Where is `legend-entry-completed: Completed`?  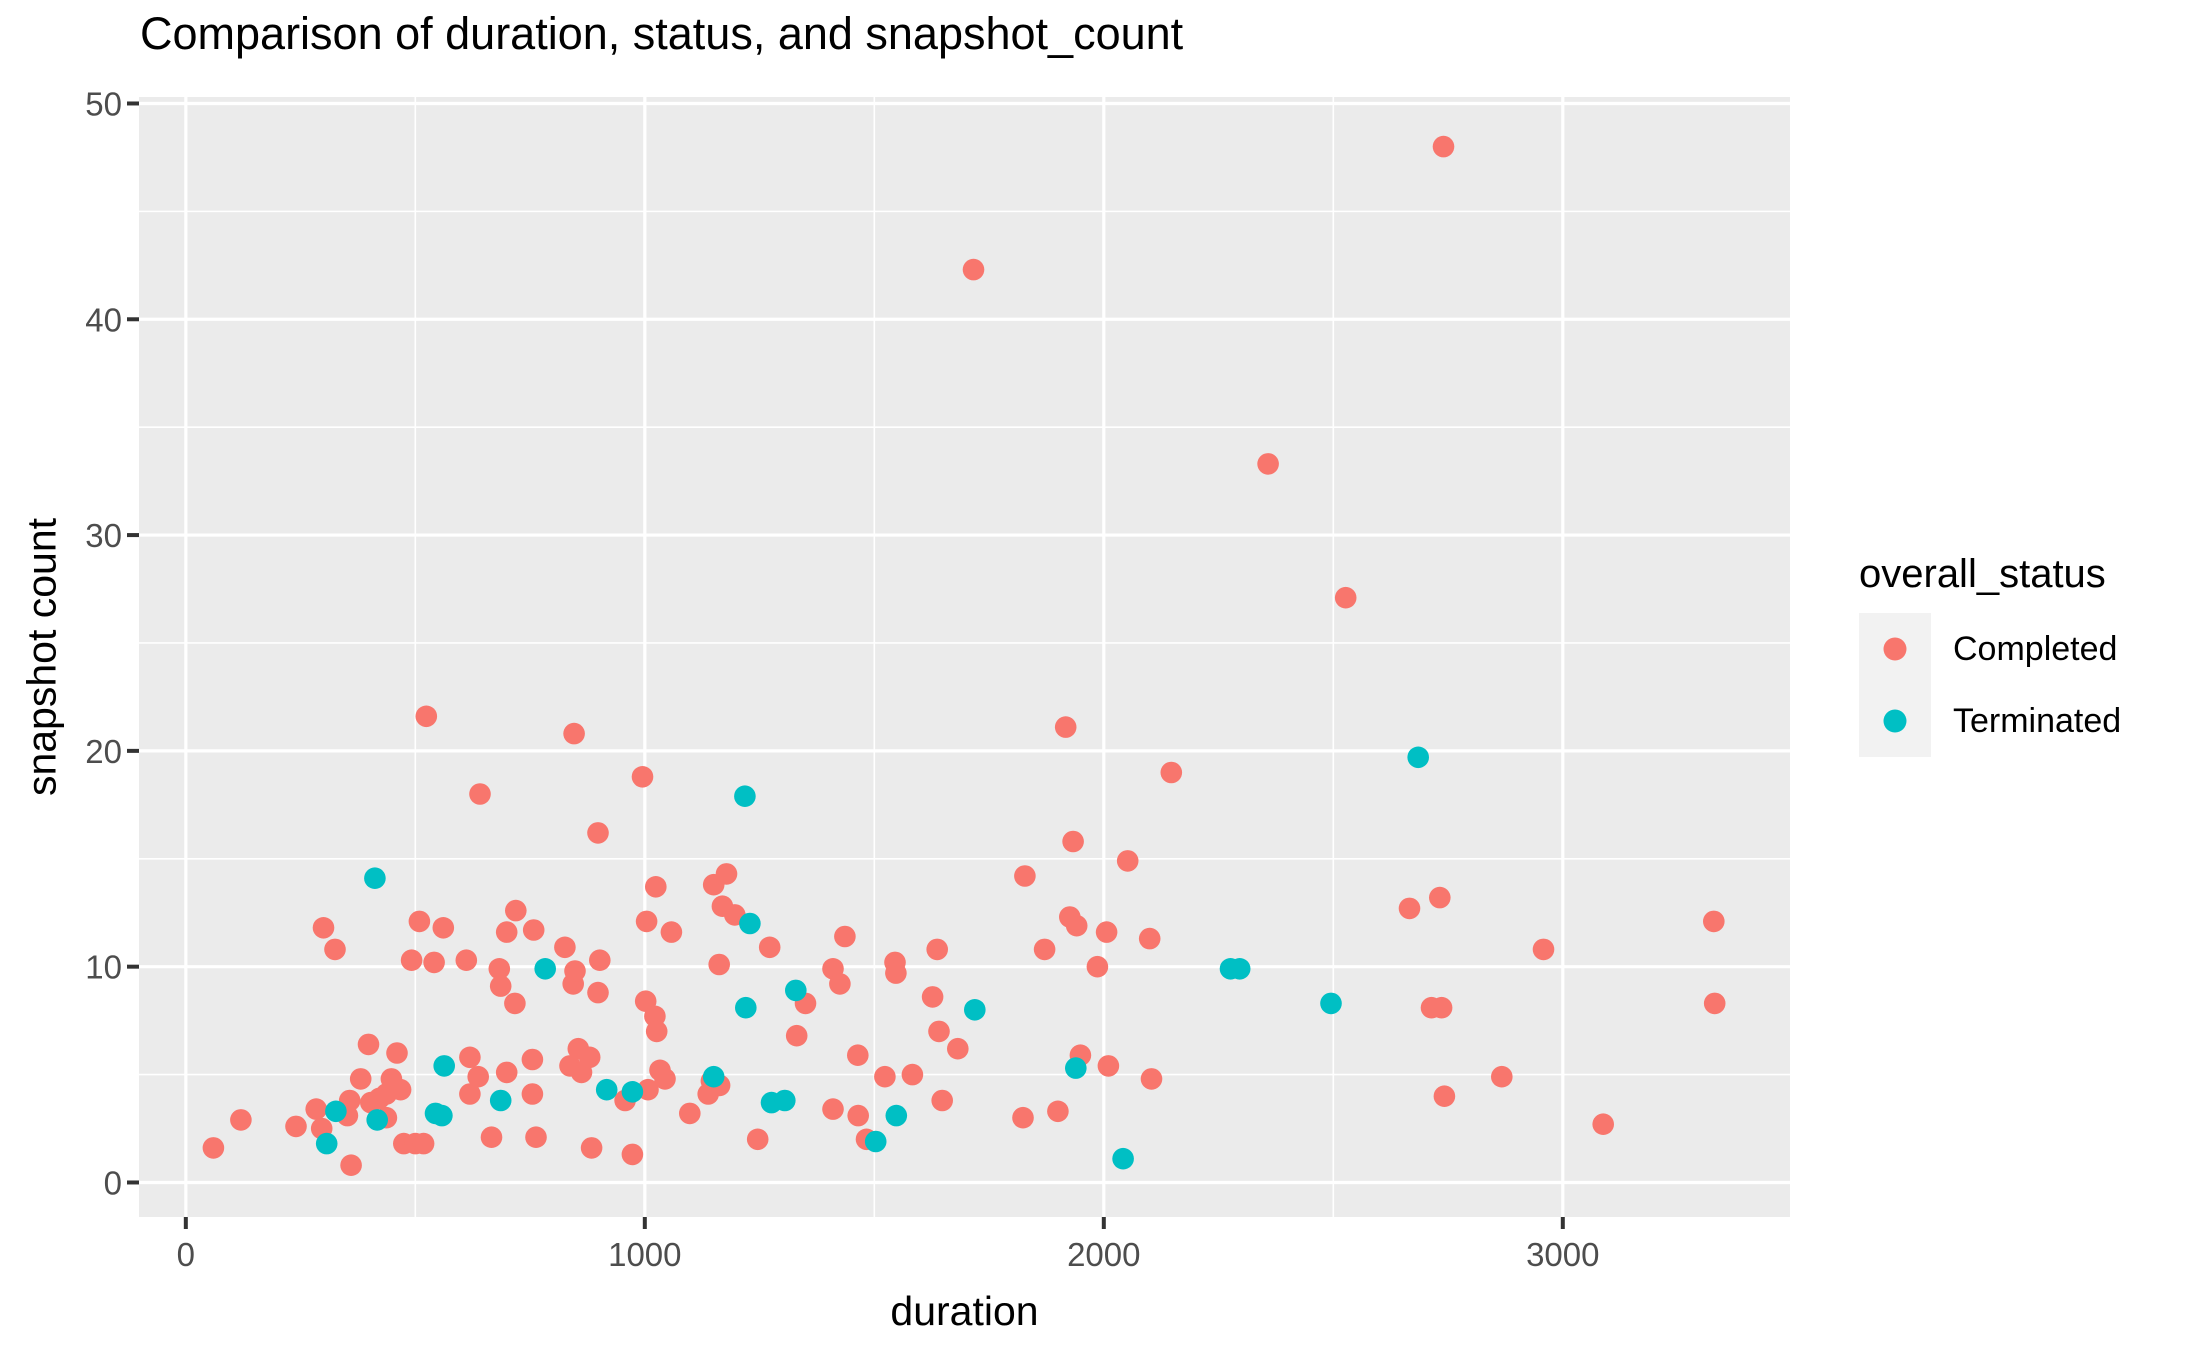 legend-entry-completed: Completed is located at coordinates (2022, 649).